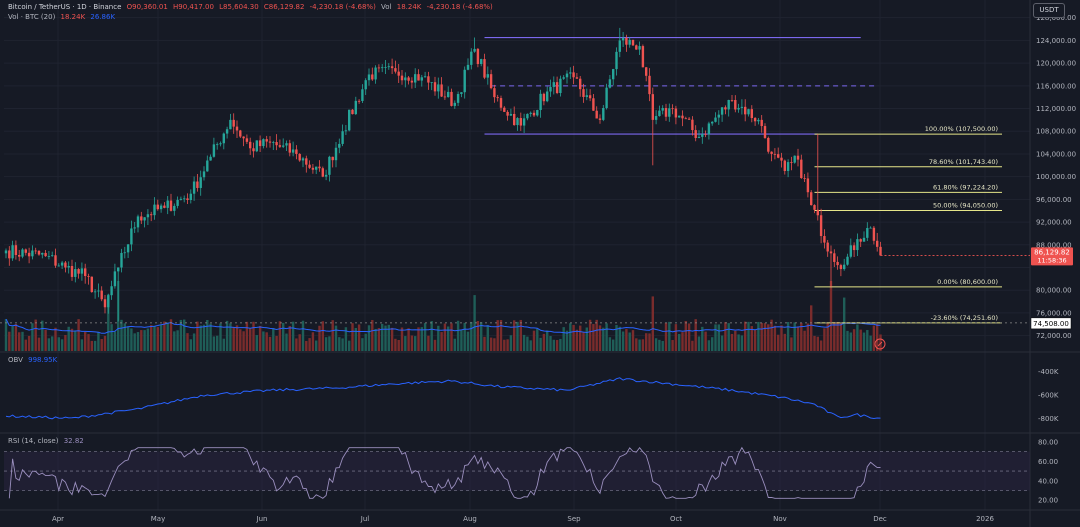  I want to click on rsi-legend: RSI (14, close) 32.82, so click(47, 441).